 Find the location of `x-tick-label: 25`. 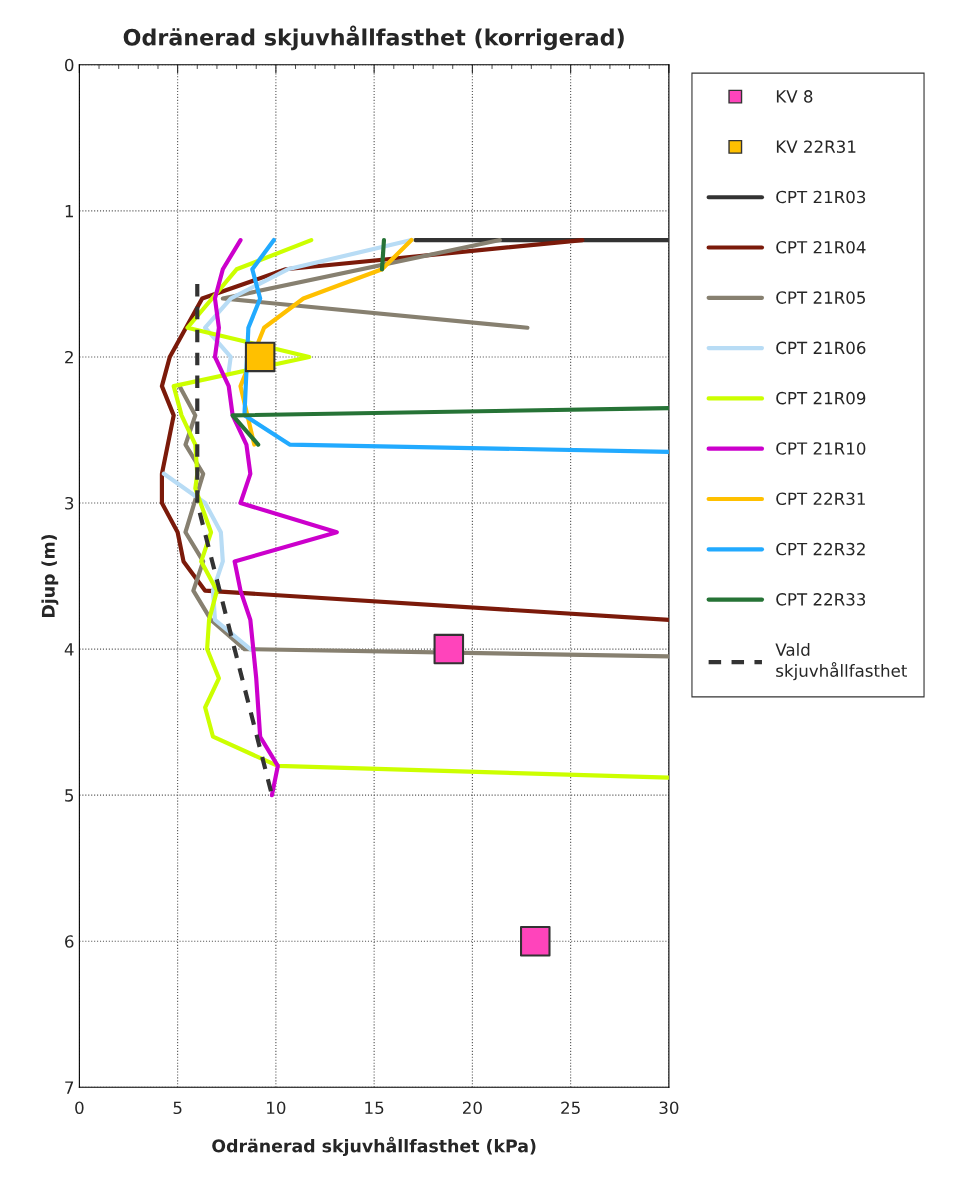

x-tick-label: 25 is located at coordinates (570, 1108).